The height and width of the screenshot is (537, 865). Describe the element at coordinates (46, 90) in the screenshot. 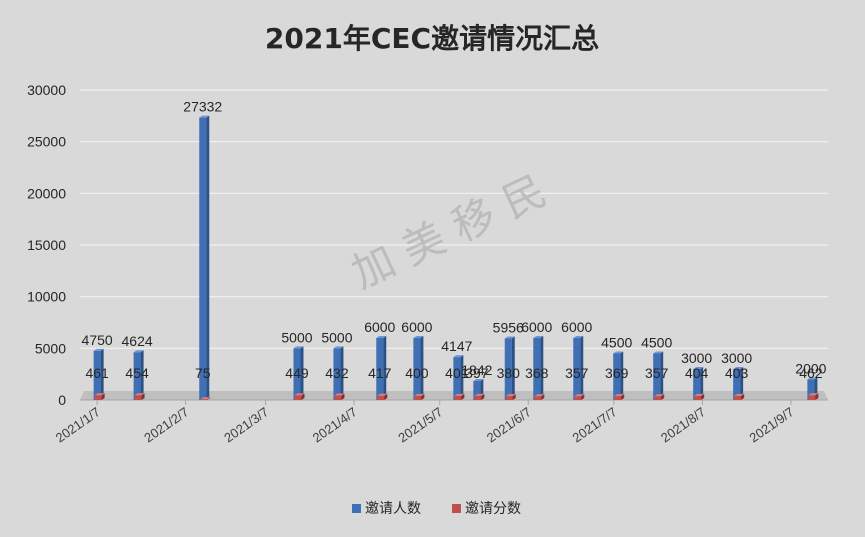

I see `y-tick-label: 30000` at that location.